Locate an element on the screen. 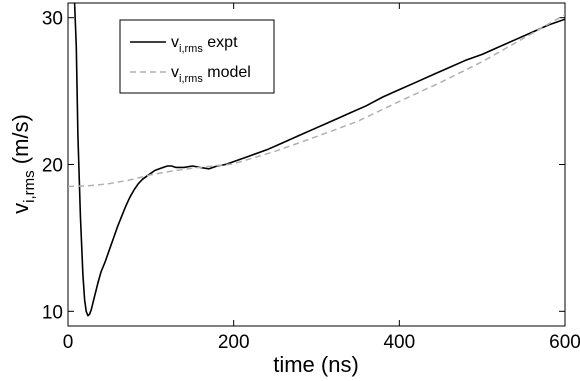 The image size is (580, 381). x-axis-label: time (ns) is located at coordinates (316, 364).